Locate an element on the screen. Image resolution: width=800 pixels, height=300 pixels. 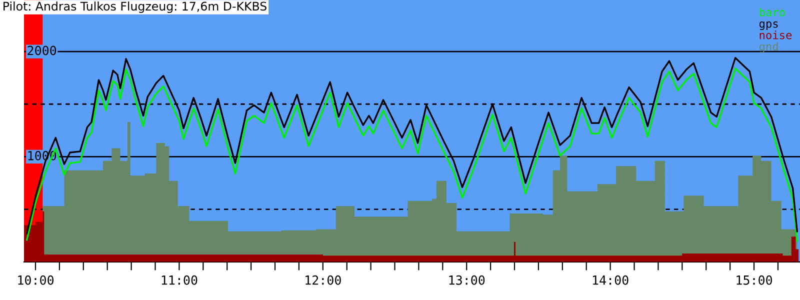
x-tick-label: 10:00 is located at coordinates (36, 280).